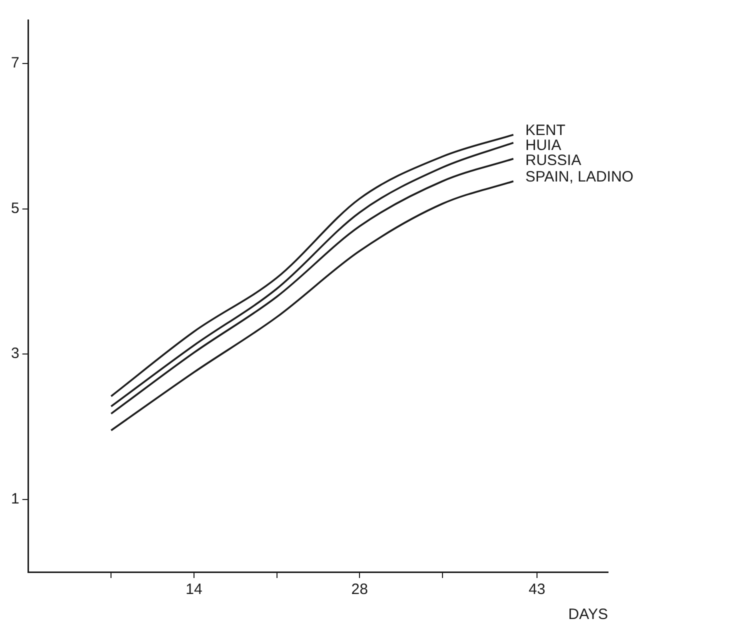  Describe the element at coordinates (545, 130) in the screenshot. I see `series-label: KENT` at that location.